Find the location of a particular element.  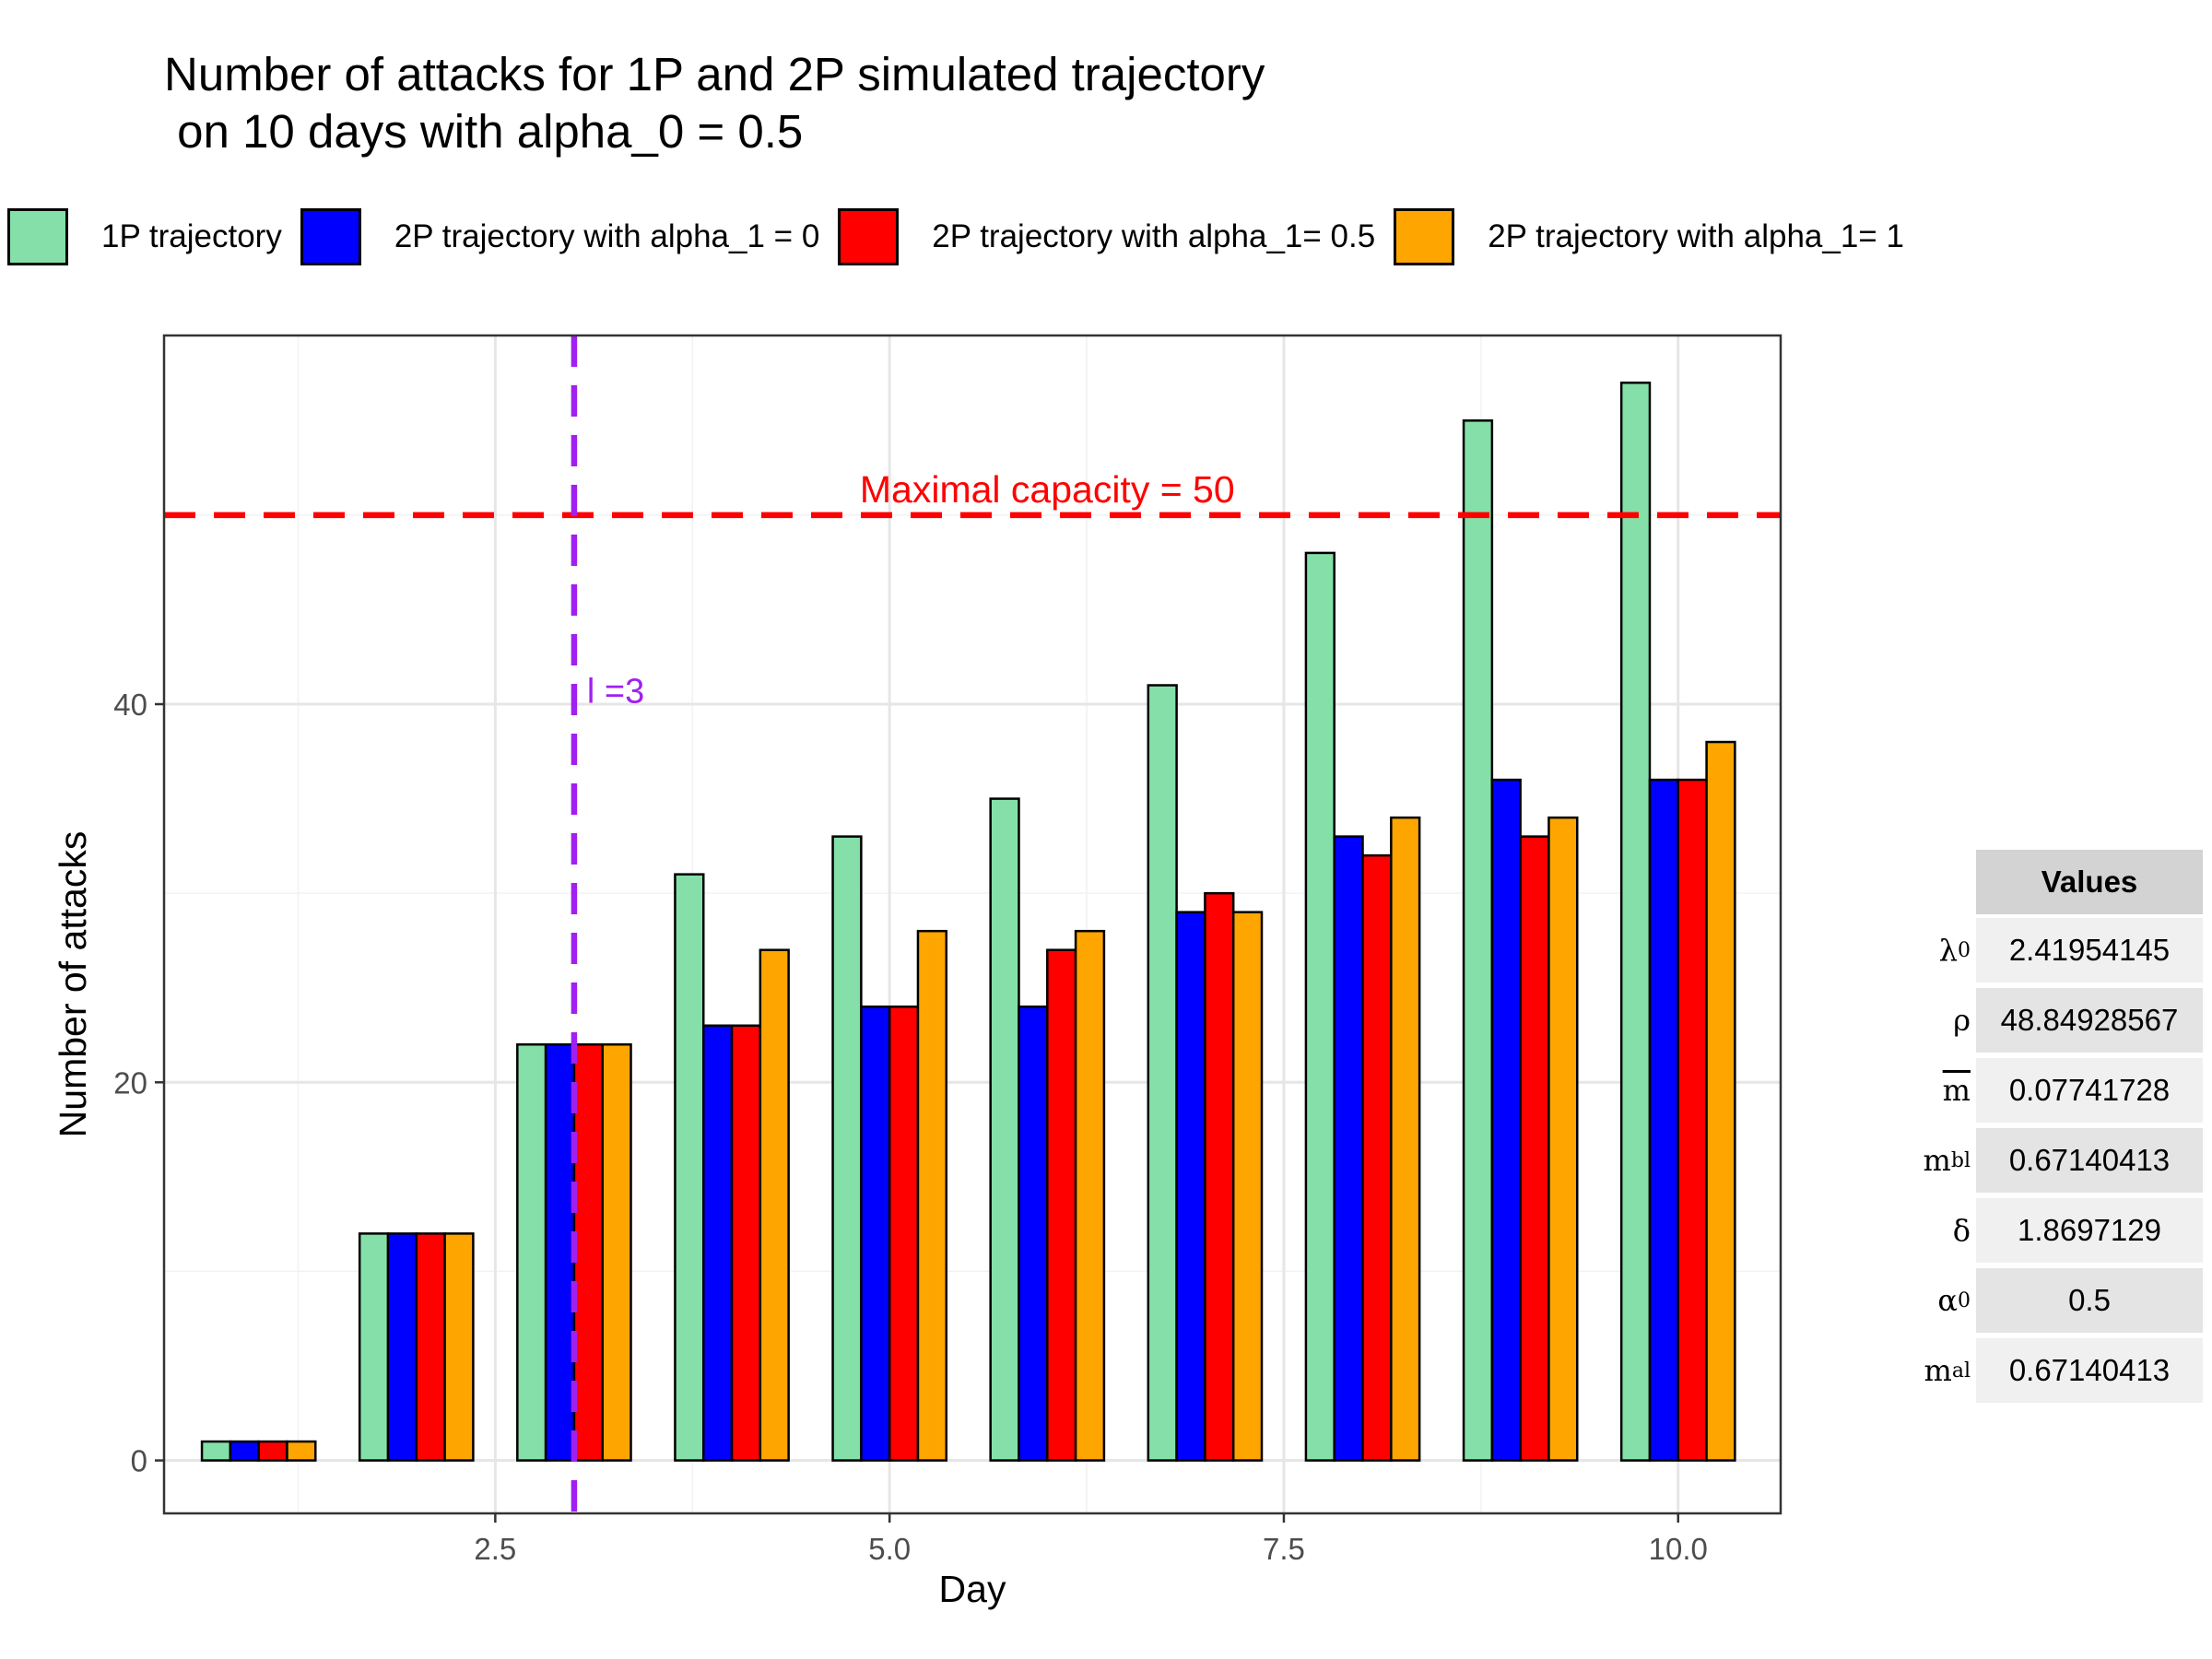

bar-day10-series4 is located at coordinates (1720, 1101).